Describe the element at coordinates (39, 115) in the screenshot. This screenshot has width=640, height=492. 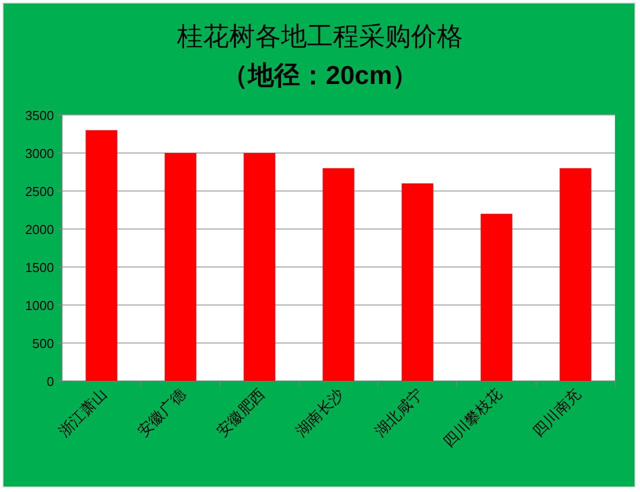
I see `y-tick-label: 3500` at that location.